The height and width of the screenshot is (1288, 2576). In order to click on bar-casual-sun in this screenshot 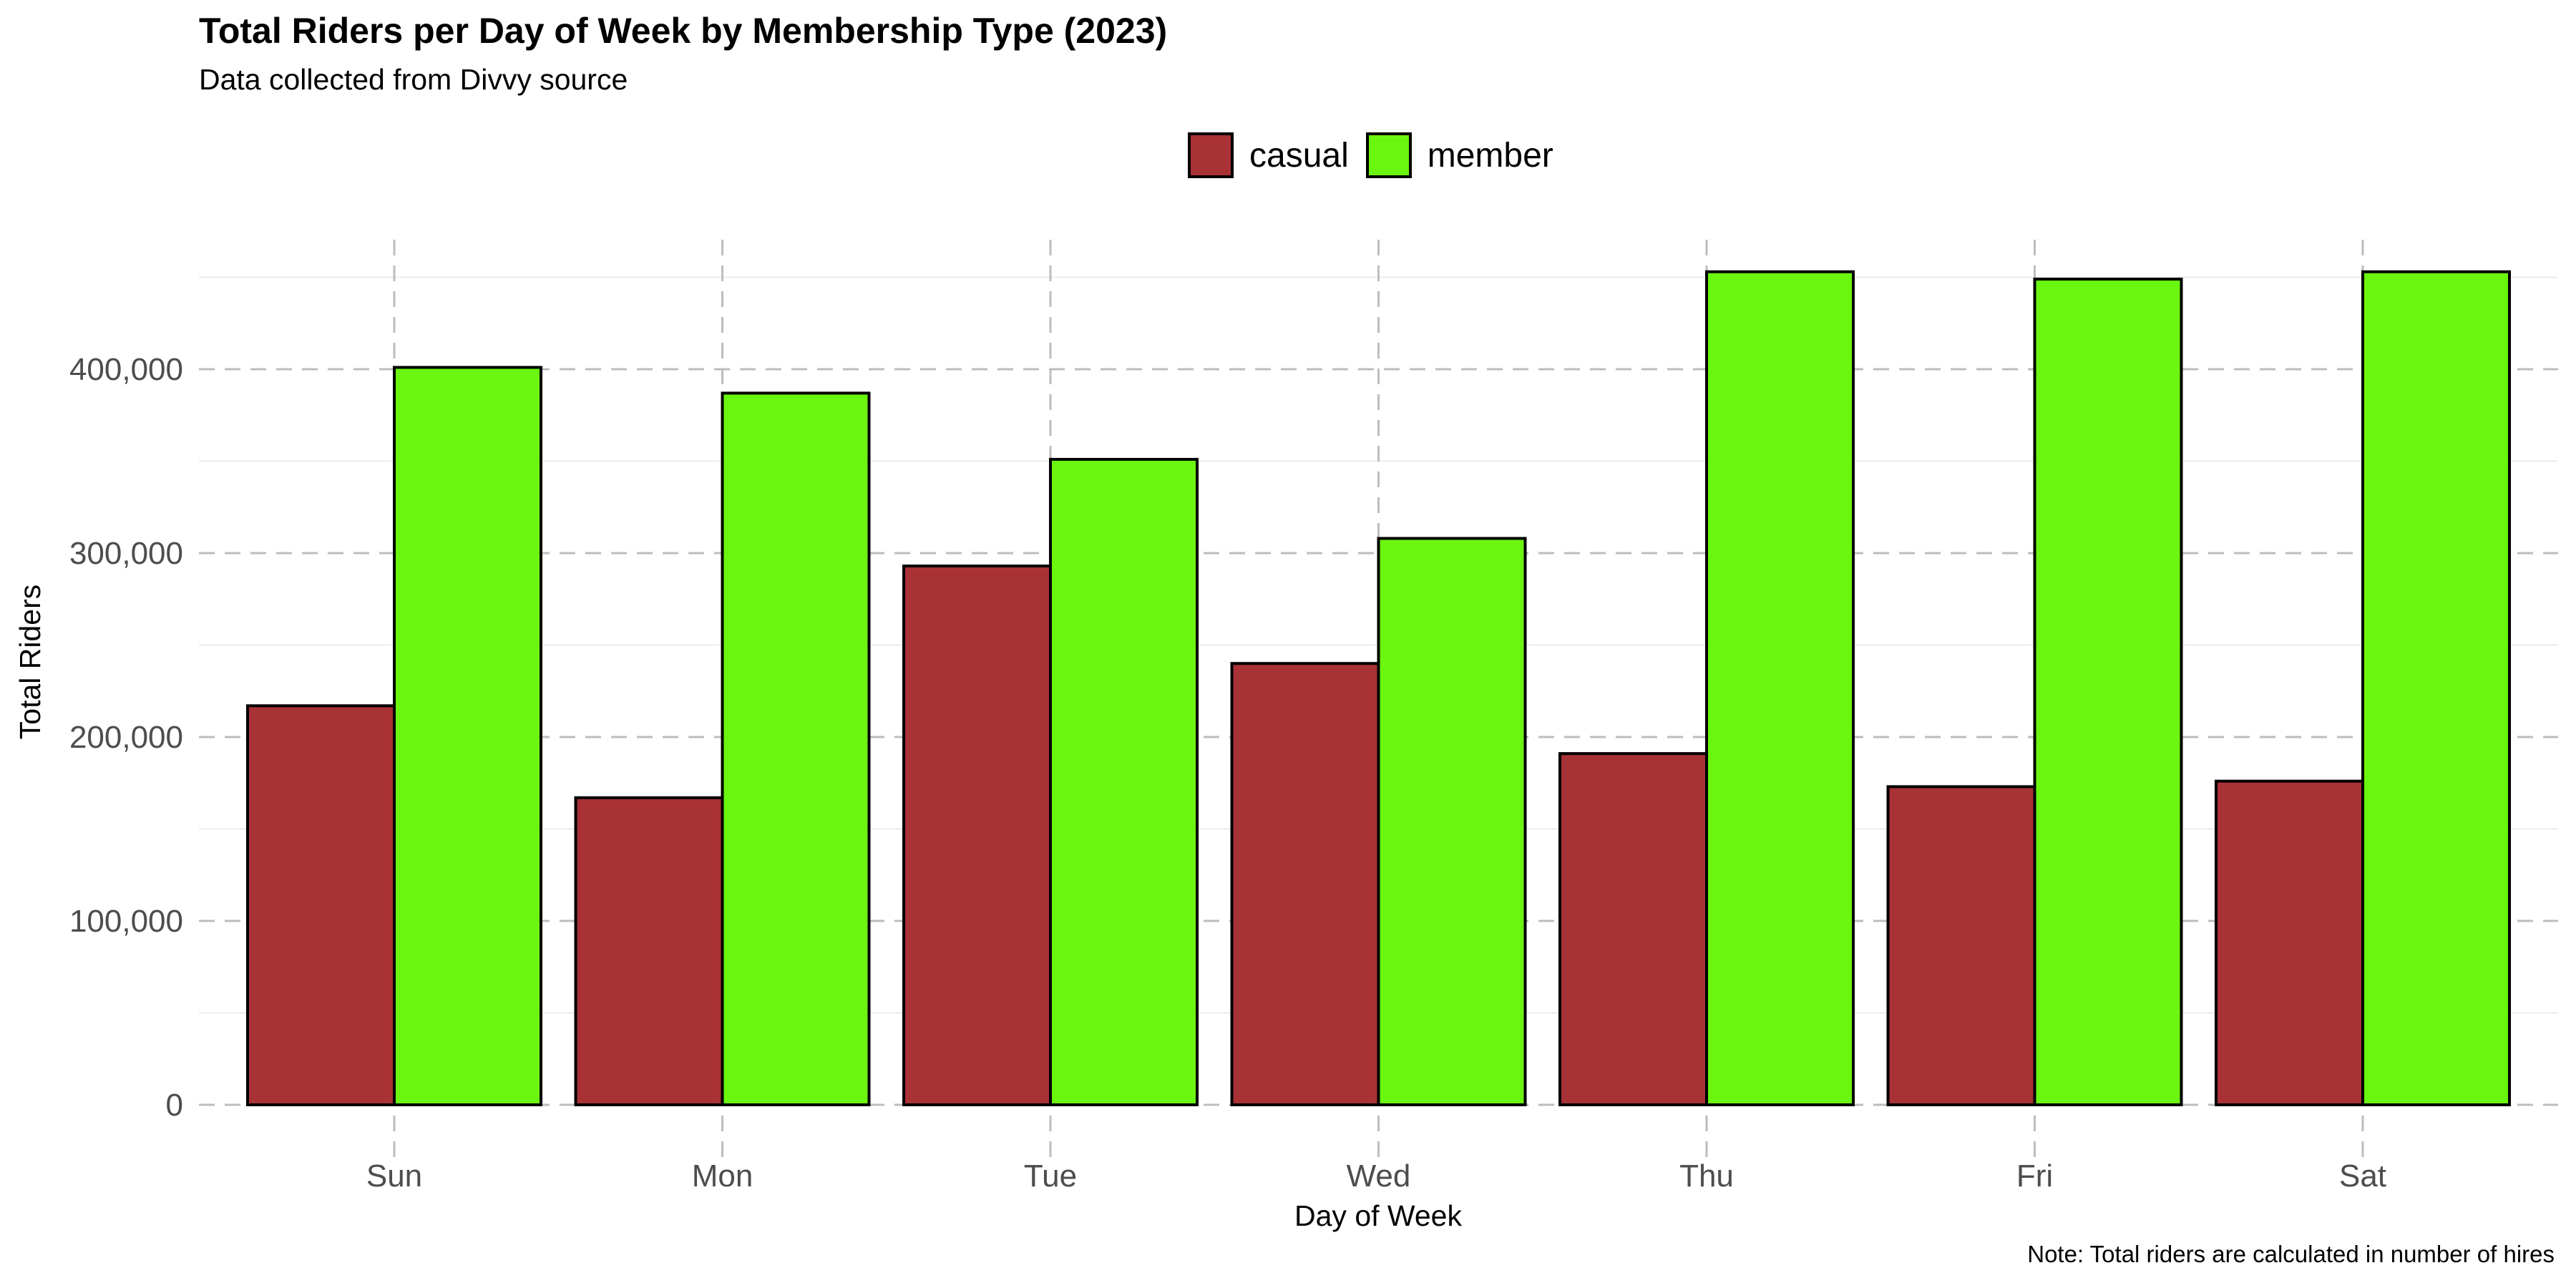, I will do `click(321, 905)`.